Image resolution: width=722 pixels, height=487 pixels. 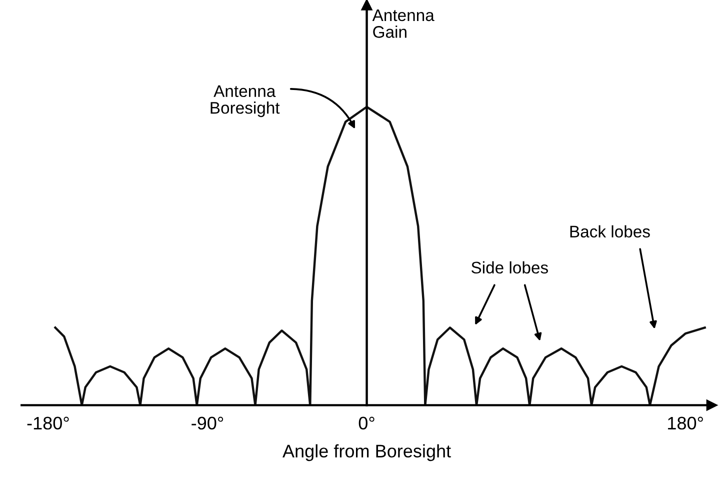 I want to click on y-axis-title: Antenna Gain, so click(x=403, y=23).